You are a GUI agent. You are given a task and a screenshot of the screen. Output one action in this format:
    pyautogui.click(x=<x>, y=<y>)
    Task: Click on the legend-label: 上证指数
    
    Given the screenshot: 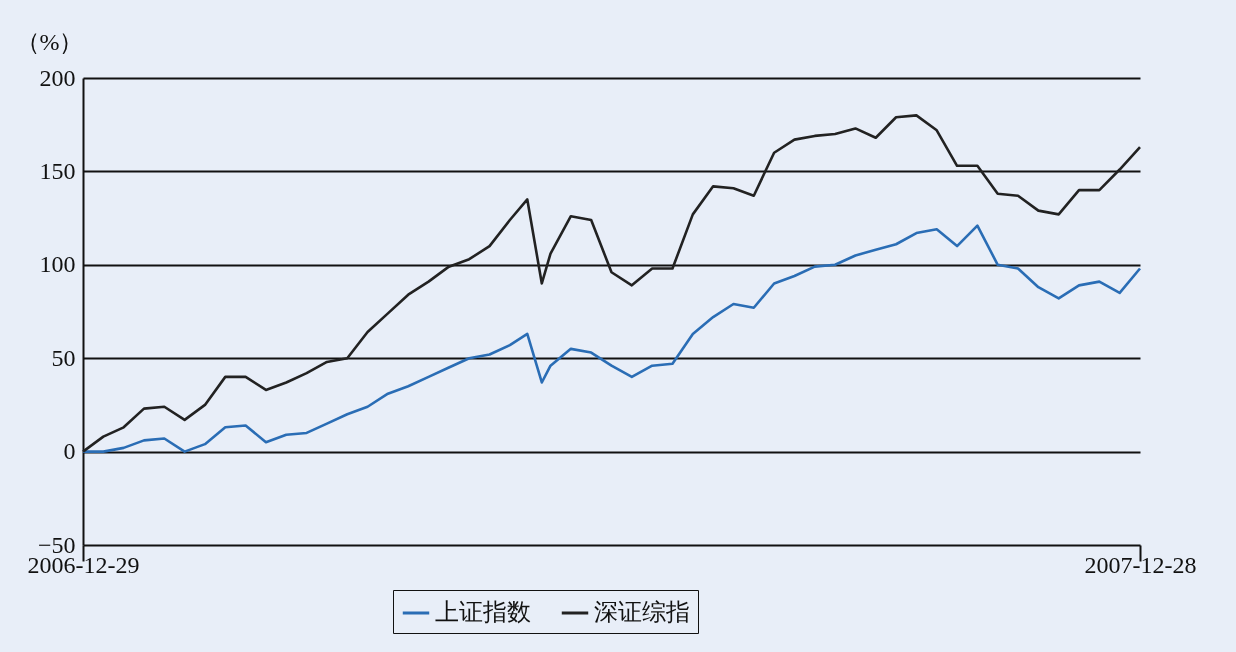 What is the action you would take?
    pyautogui.click(x=483, y=612)
    